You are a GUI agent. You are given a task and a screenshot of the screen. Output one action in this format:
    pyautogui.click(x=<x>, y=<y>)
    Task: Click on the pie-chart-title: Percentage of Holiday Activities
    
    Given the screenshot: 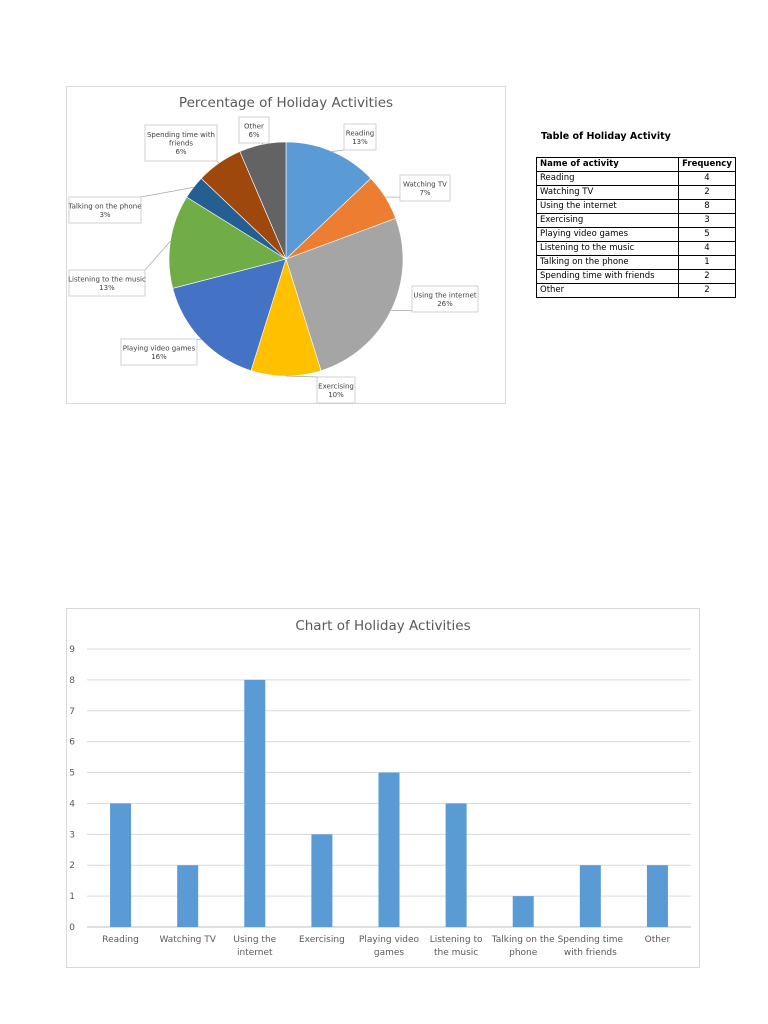 What is the action you would take?
    pyautogui.click(x=286, y=103)
    